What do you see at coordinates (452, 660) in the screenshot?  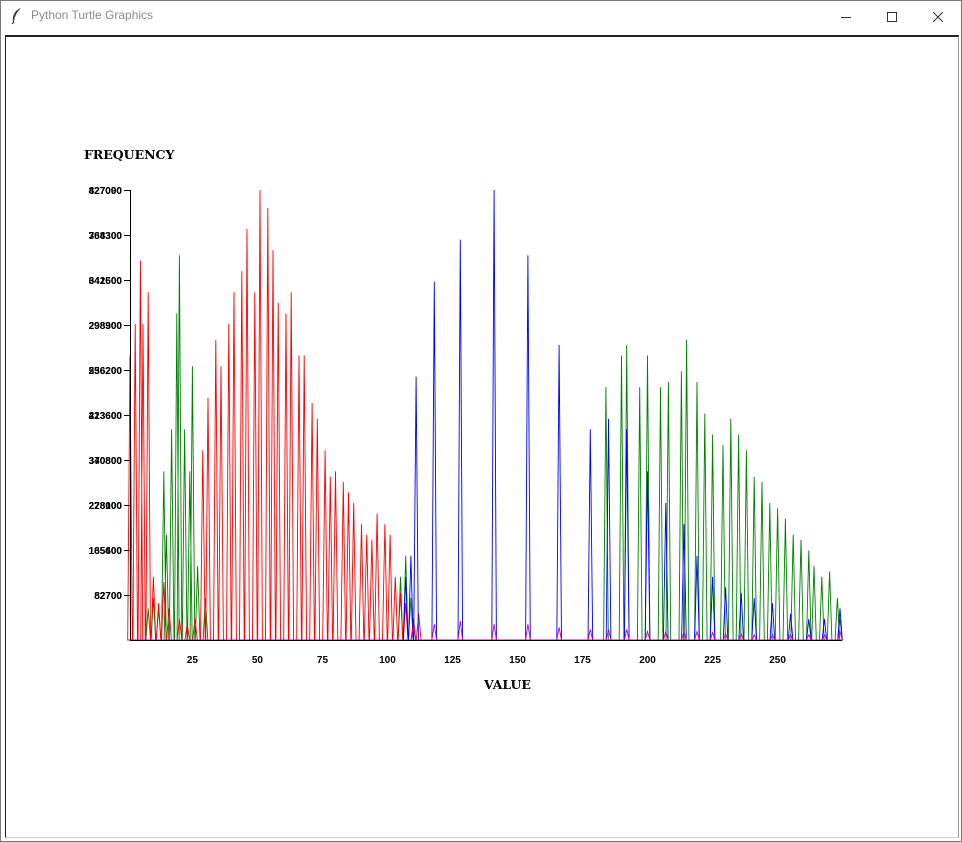 I see `x-tick-label: 125` at bounding box center [452, 660].